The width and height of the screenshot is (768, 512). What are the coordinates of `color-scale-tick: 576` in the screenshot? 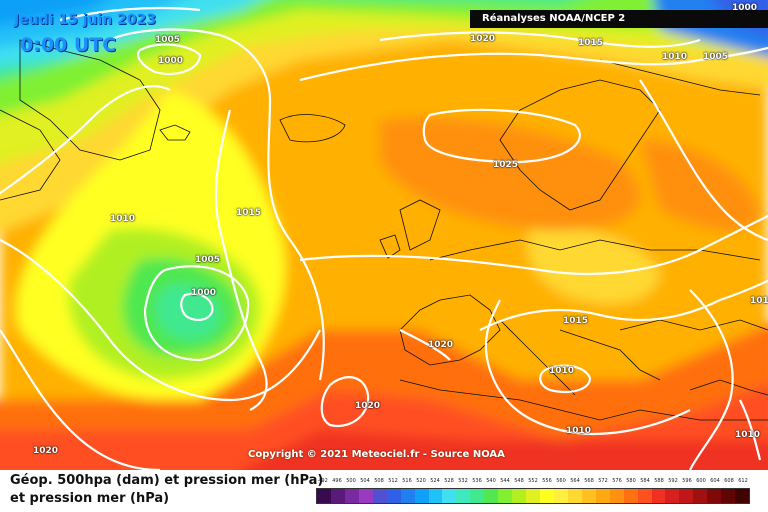 It's located at (617, 481).